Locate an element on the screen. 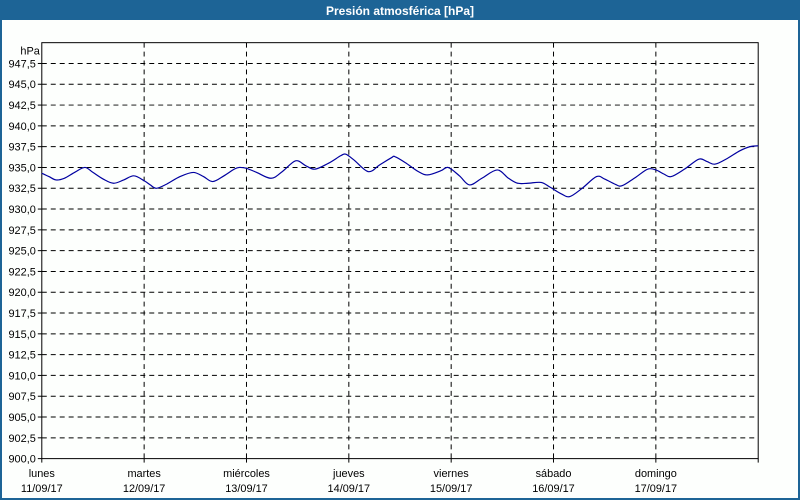  x-tick-day-label: jueves is located at coordinates (348, 474).